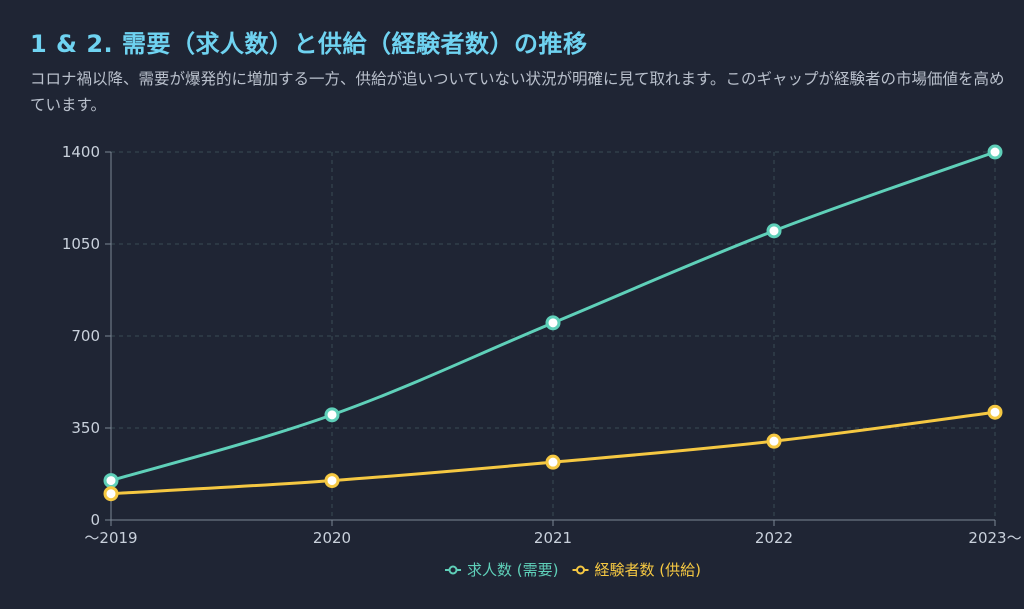  I want to click on legend-item-0: 求人数 (需要), so click(502, 570).